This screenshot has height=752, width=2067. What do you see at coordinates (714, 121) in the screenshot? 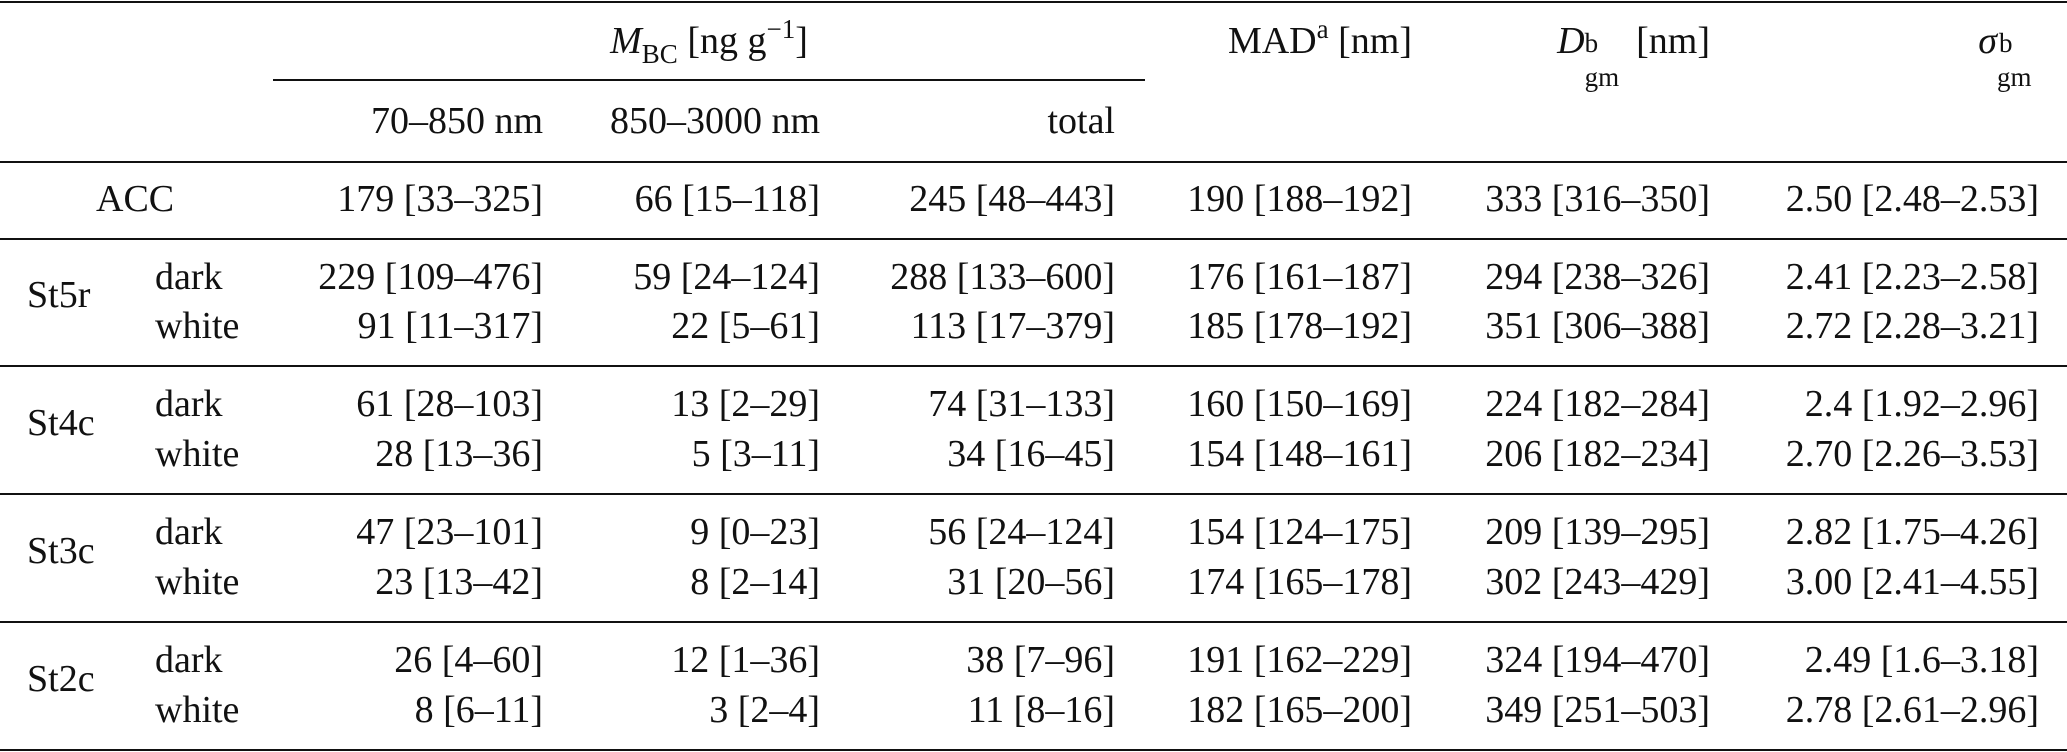
I see `col-850-3000: 850–3000 nm` at bounding box center [714, 121].